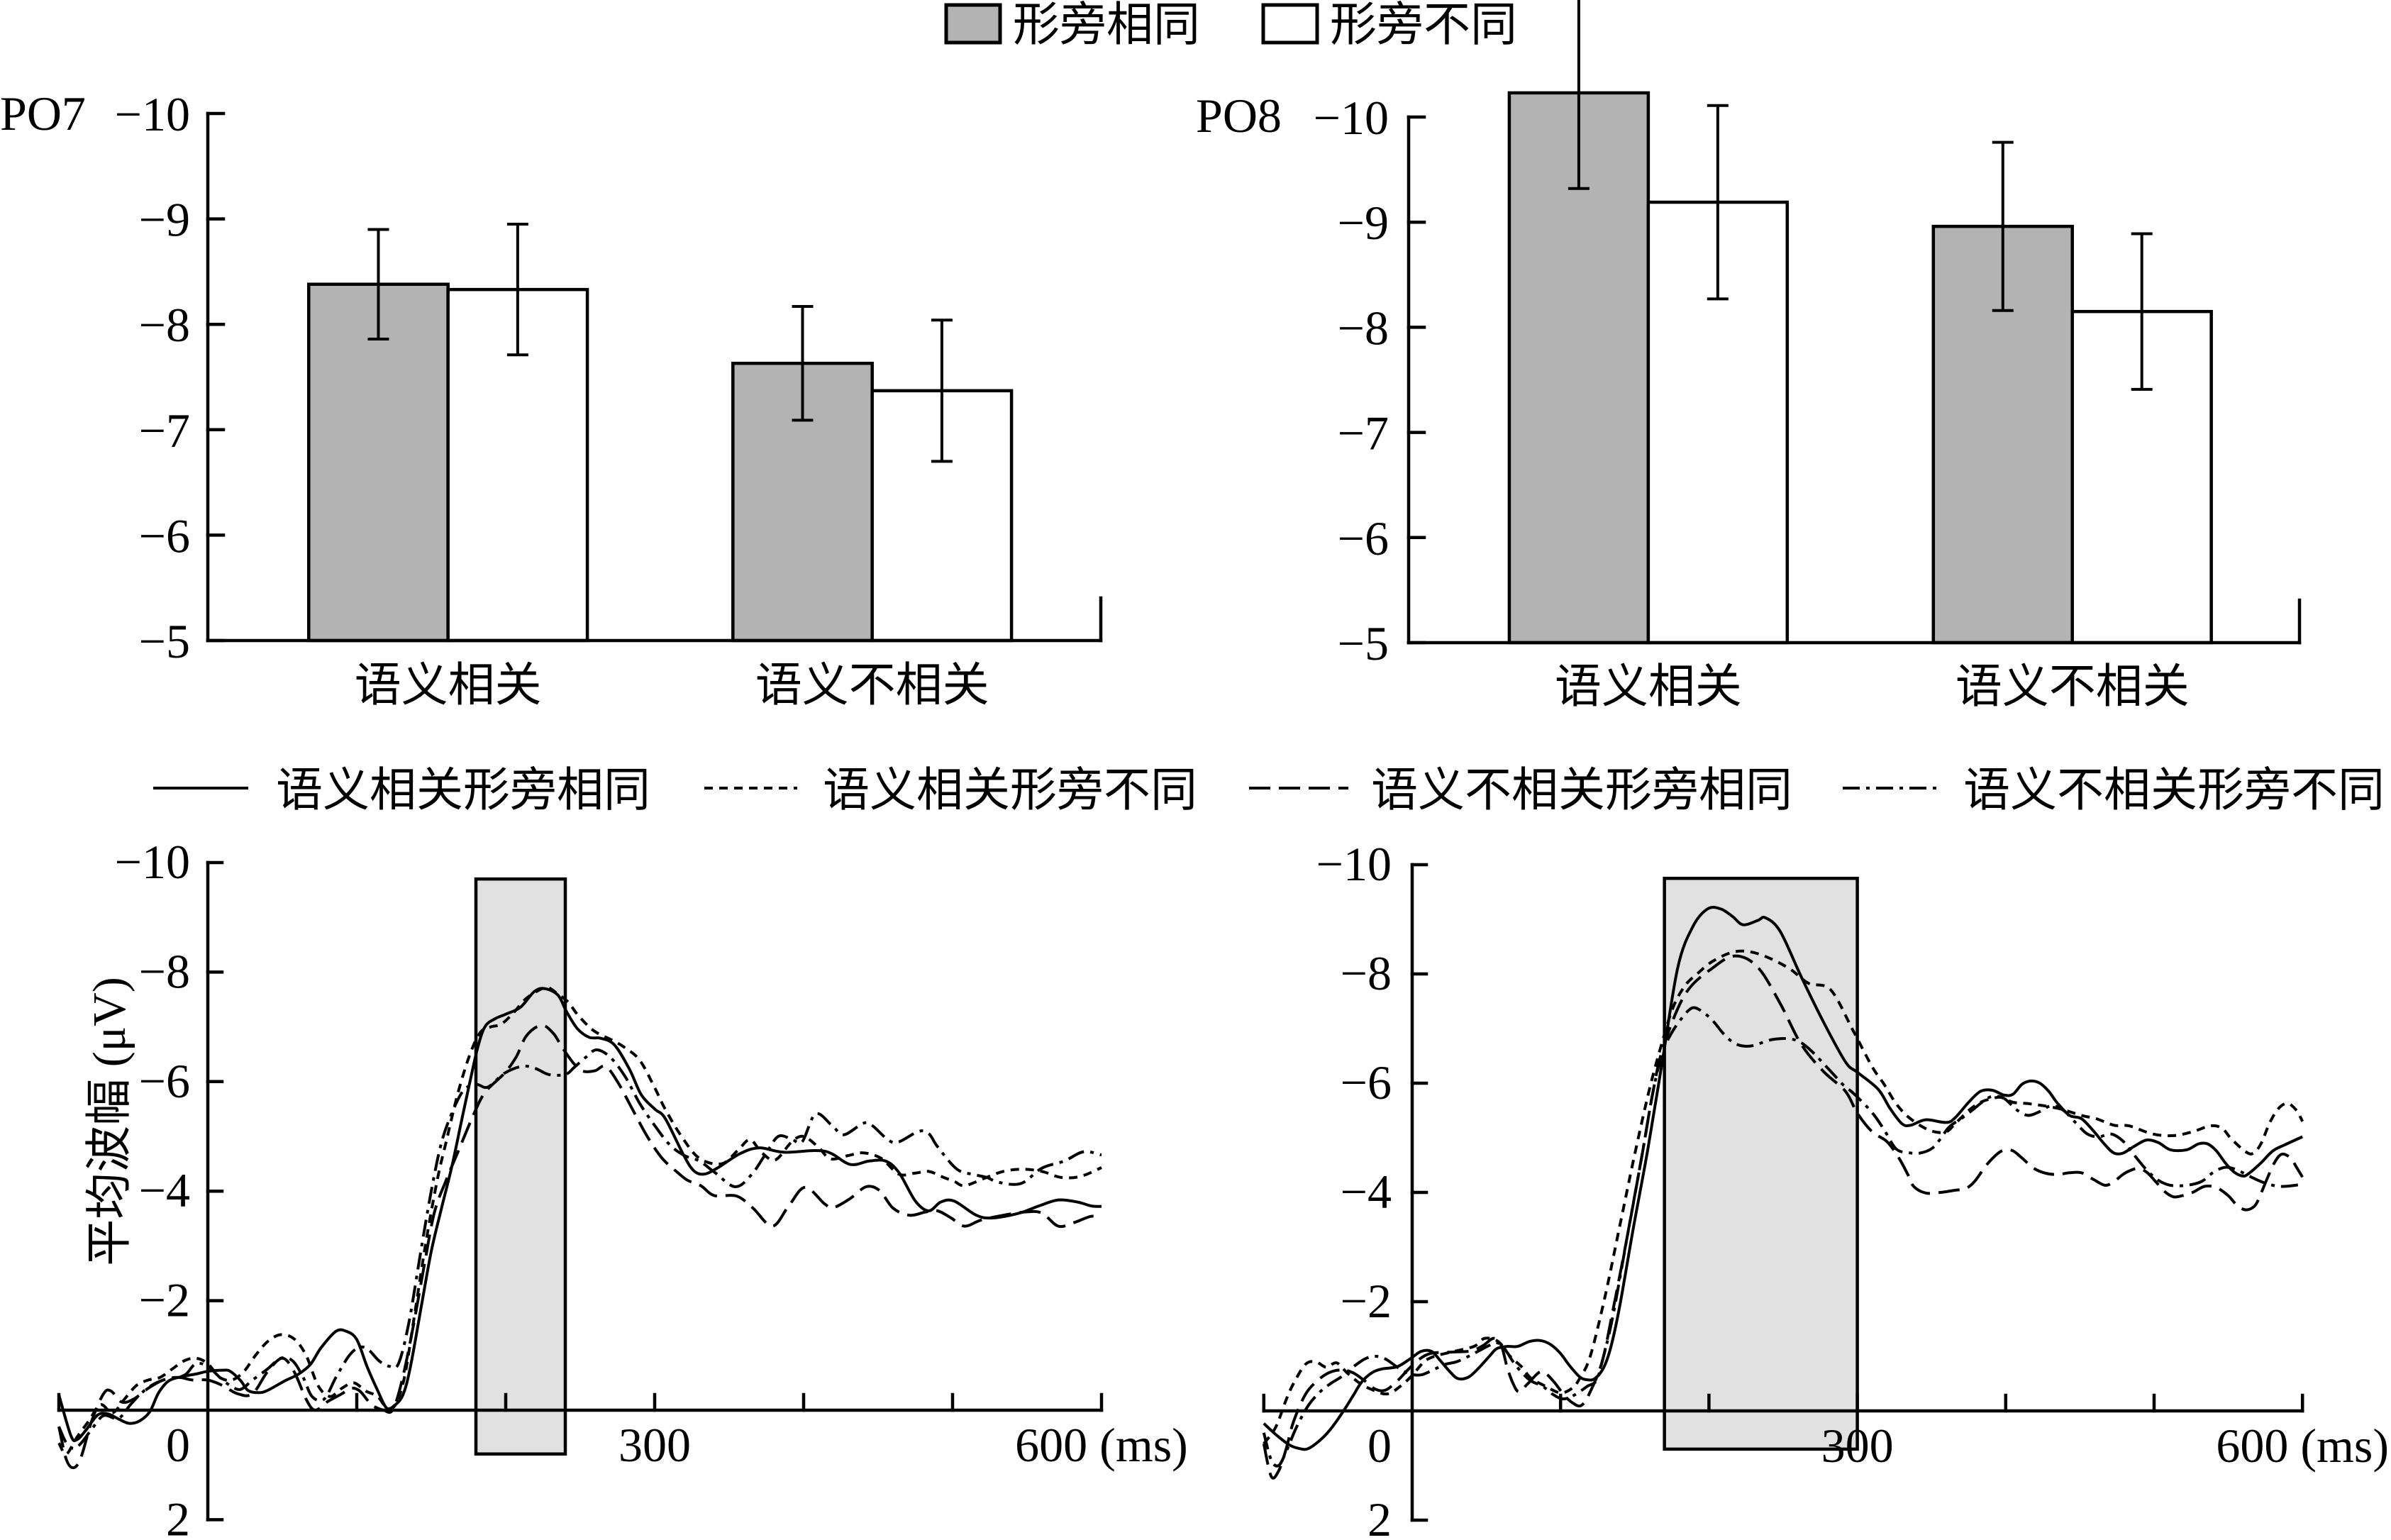 The width and height of the screenshot is (2391, 1540). I want to click on legend-label-radical-different: 形旁不同, so click(1423, 25).